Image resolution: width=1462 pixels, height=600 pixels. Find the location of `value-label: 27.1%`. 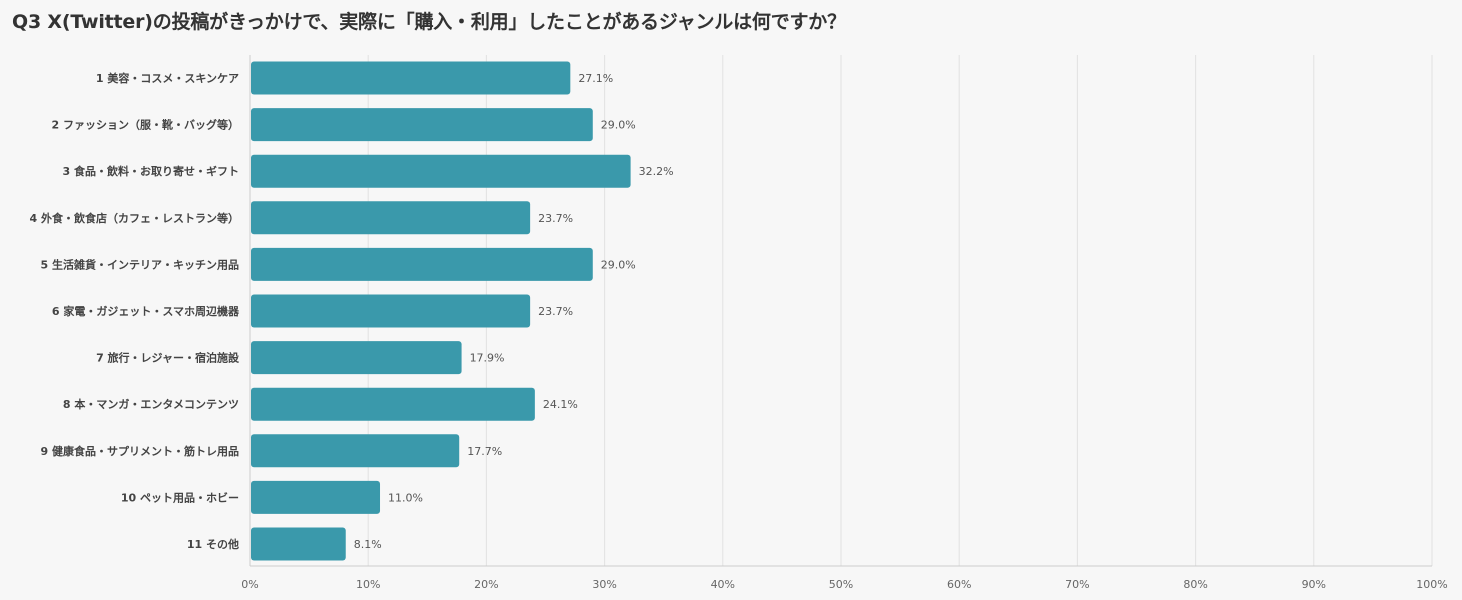

value-label: 27.1% is located at coordinates (595, 78).